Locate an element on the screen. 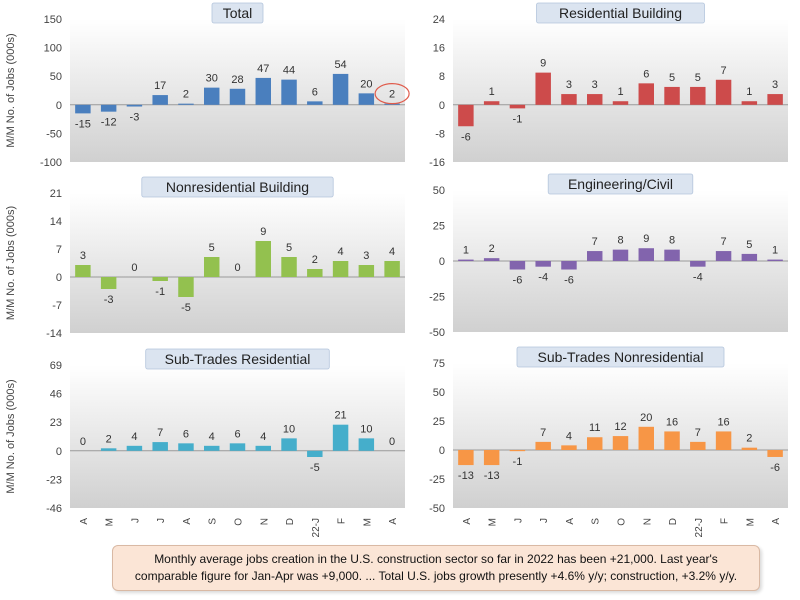  data-label: 47 is located at coordinates (263, 69).